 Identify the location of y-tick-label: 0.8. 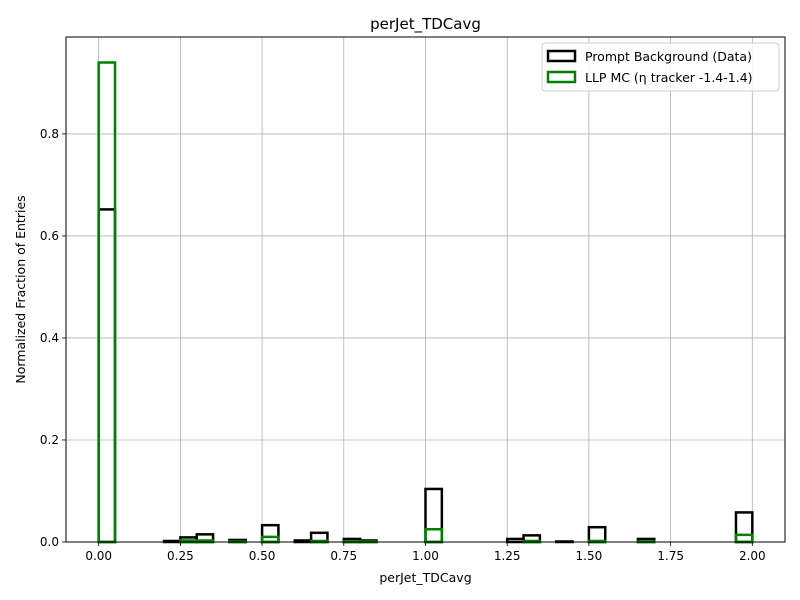
(49, 134).